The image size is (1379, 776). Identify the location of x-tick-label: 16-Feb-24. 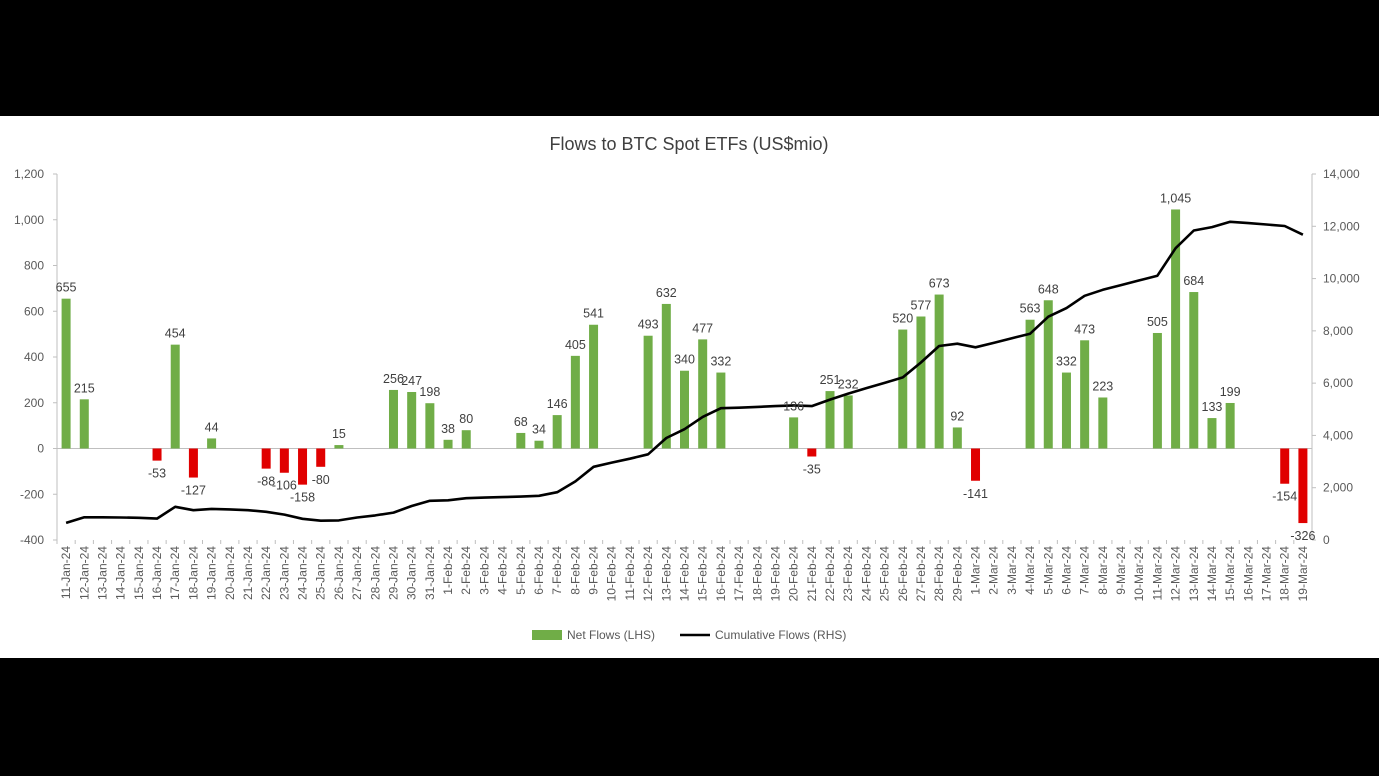
(721, 574).